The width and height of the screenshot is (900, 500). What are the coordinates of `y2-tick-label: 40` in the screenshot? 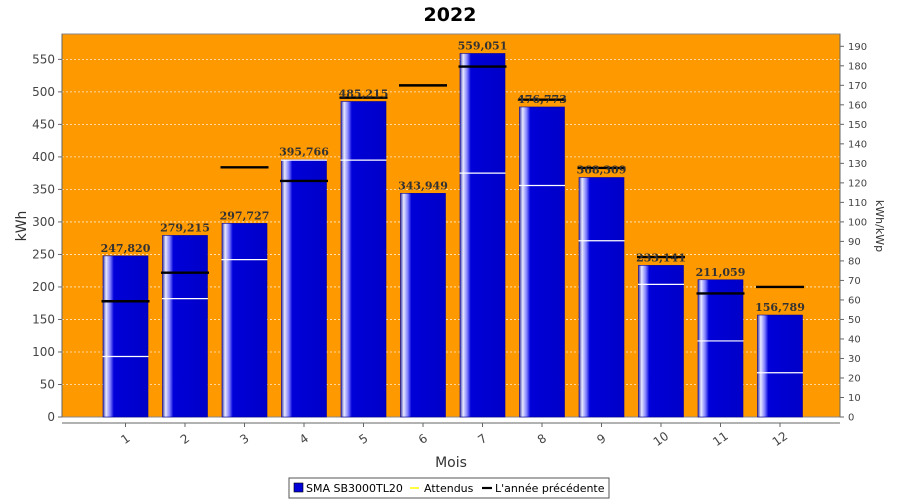 It's located at (854, 339).